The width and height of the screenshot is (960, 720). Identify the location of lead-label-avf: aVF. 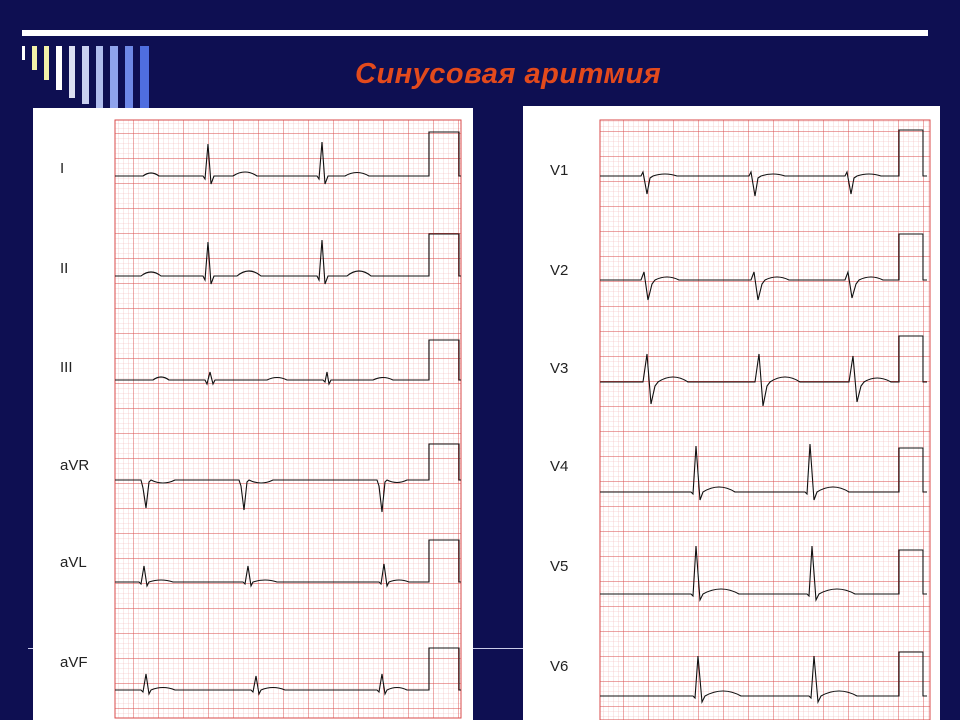
(74, 662).